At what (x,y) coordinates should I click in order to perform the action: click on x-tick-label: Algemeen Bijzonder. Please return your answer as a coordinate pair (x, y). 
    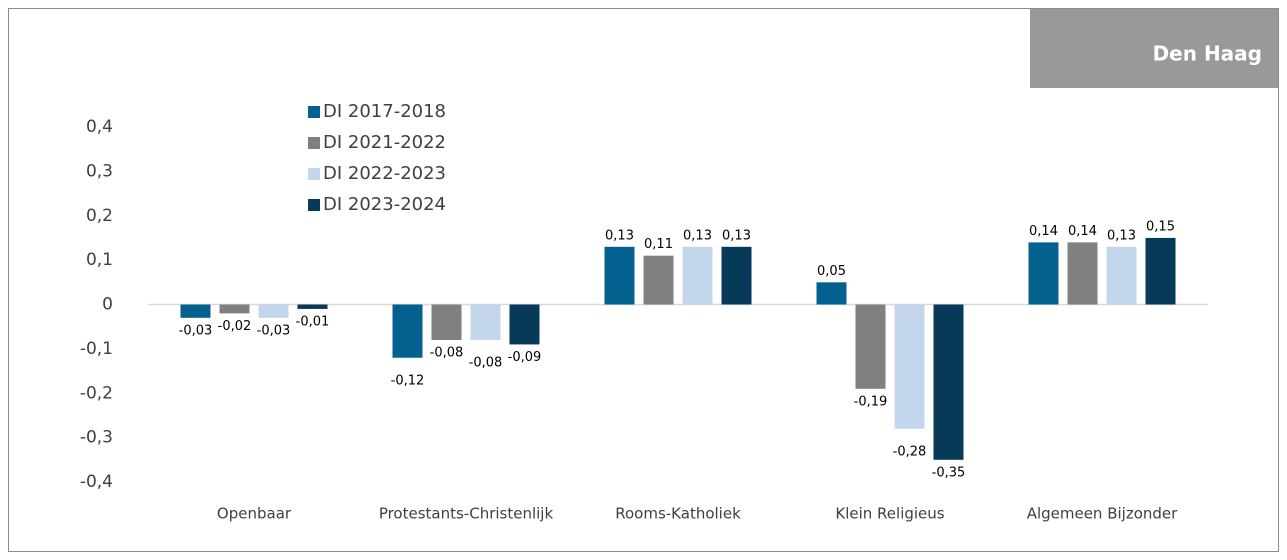
    Looking at the image, I should click on (1102, 514).